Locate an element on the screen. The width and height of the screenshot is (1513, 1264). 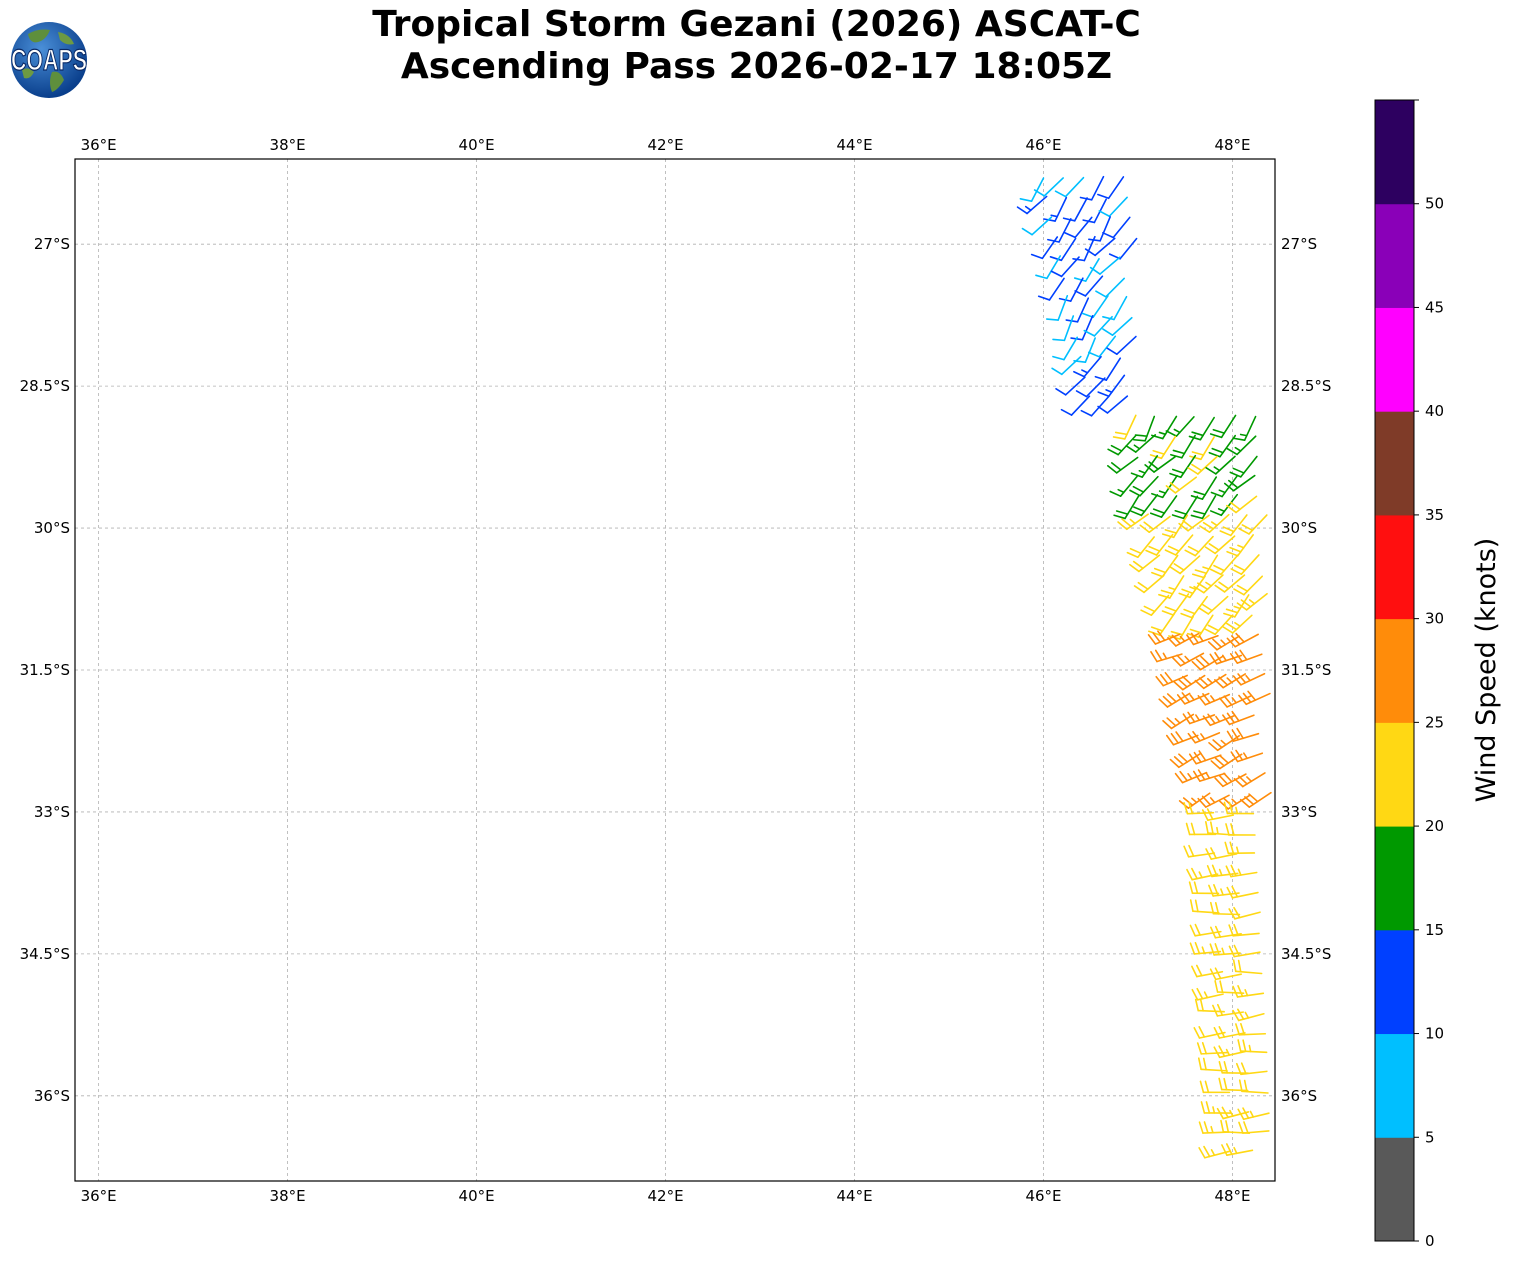
lat-ticks-left: 27°S 28.5°S 30°S 31.5°S 33°S 34.5°S 36°S is located at coordinates (45, 670).